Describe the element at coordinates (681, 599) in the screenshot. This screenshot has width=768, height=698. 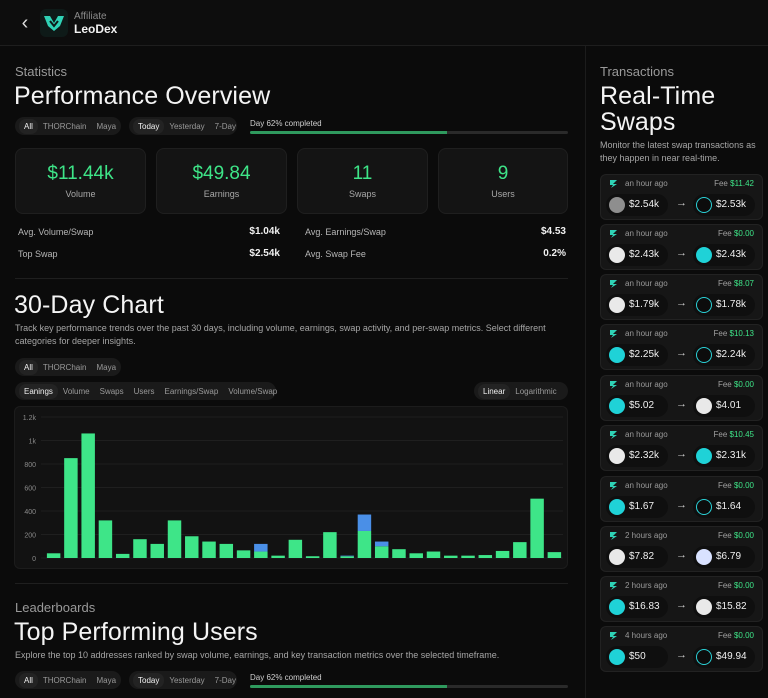
I see `transaction-card: 2 hours ago Fee $0.00 $16.83 → $15.82` at that location.